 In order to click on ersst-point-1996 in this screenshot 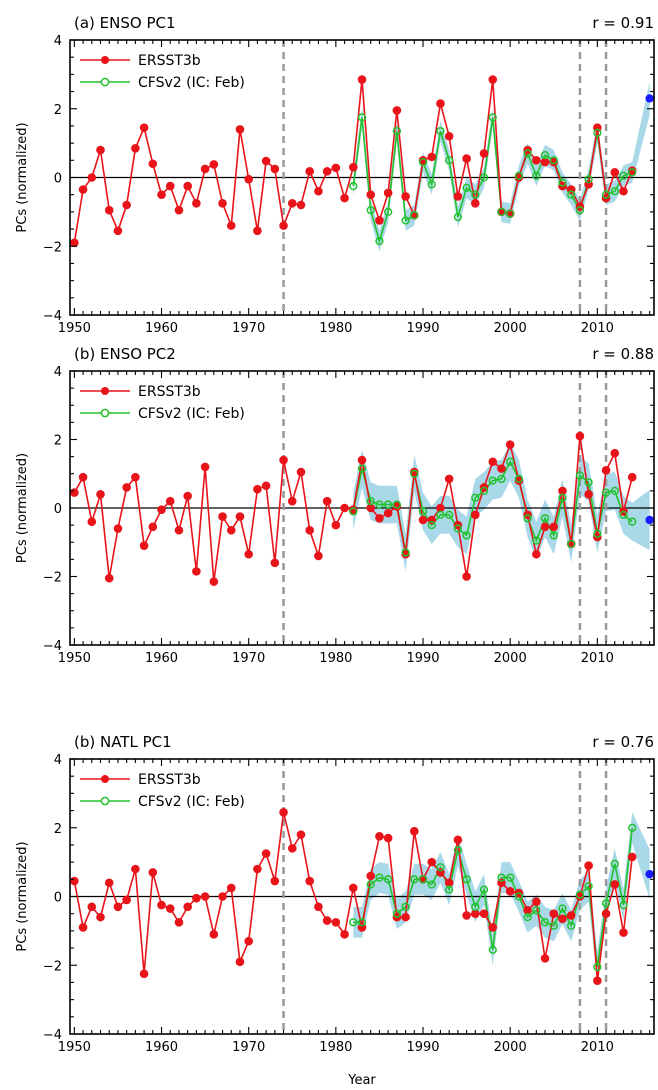, I will do `click(475, 203)`.